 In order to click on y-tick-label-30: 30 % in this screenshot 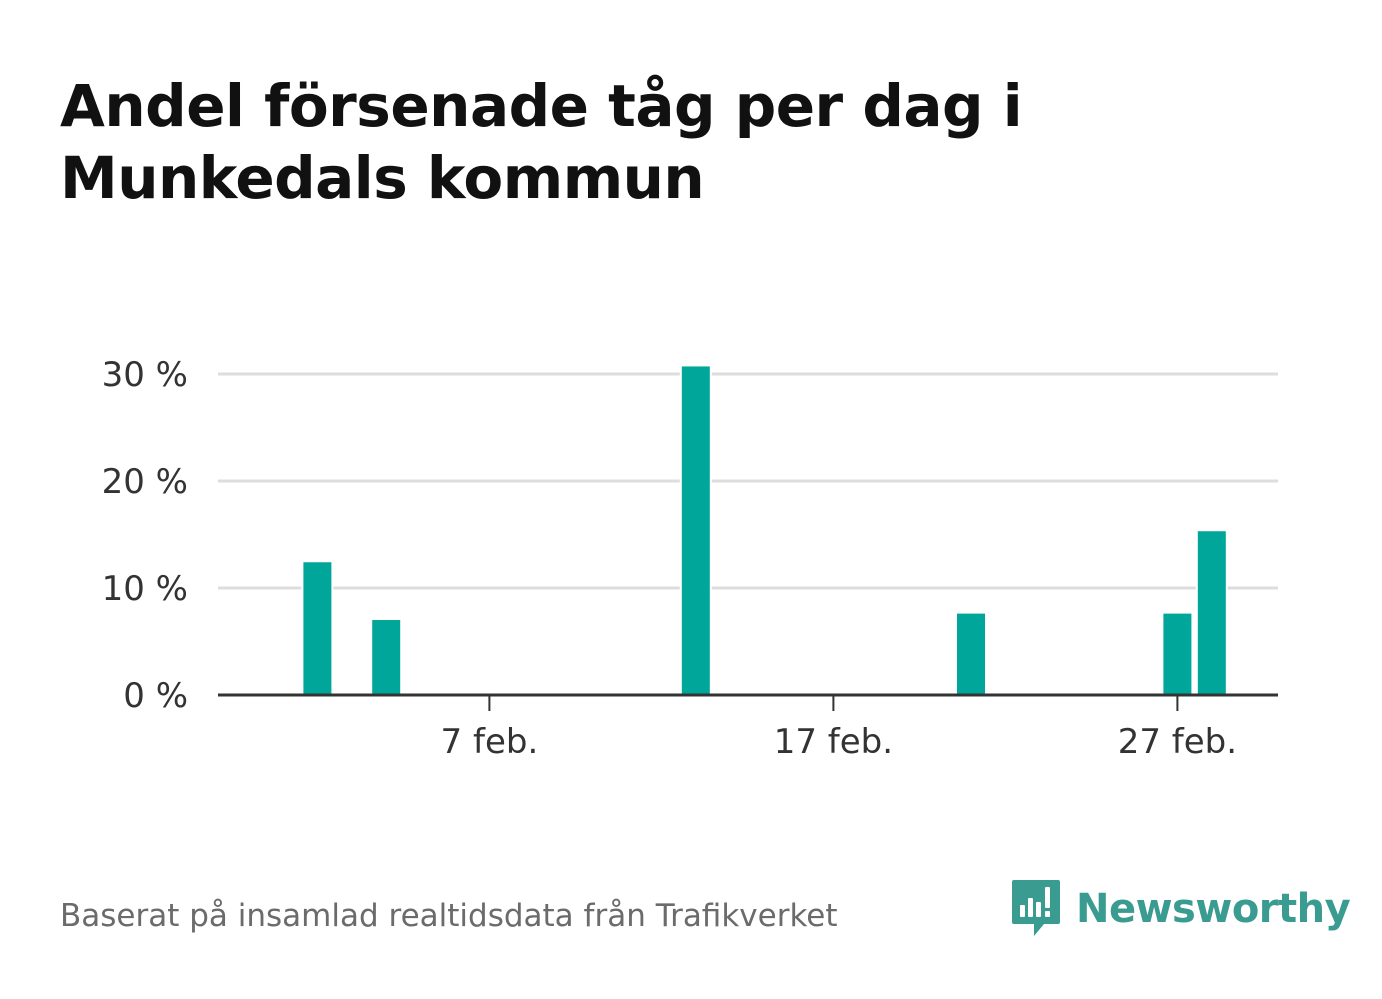, I will do `click(145, 375)`.